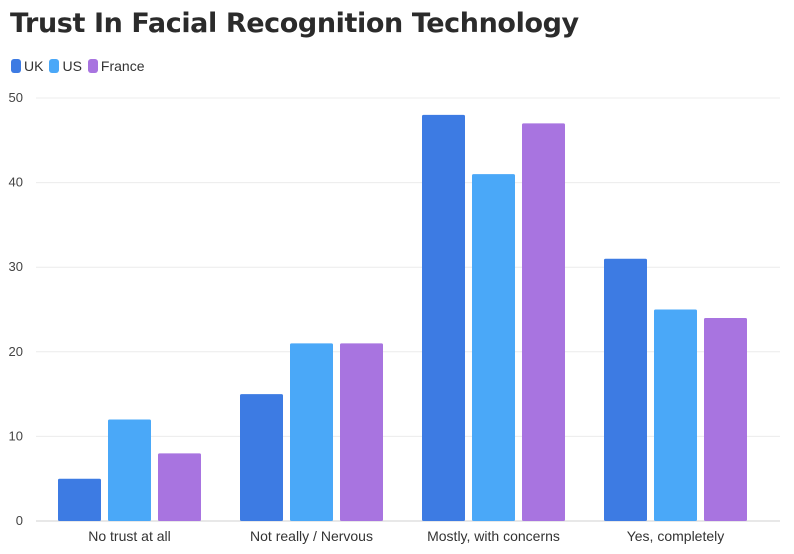 This screenshot has height=554, width=794. Describe the element at coordinates (311, 536) in the screenshot. I see `x-category-label: Not really / Nervous` at that location.